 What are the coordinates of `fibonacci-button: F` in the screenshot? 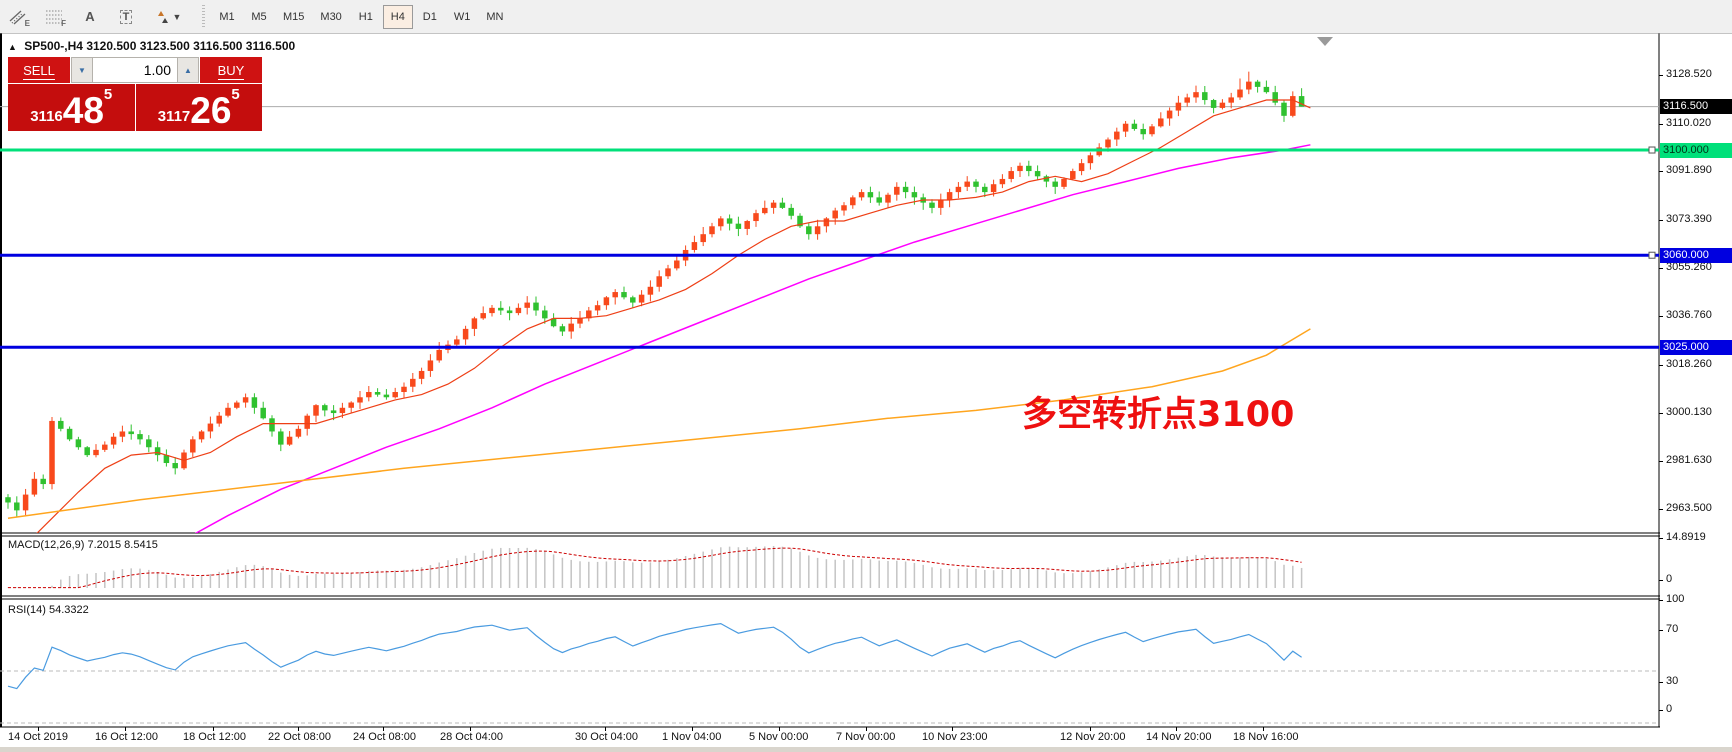 It's located at (54, 17).